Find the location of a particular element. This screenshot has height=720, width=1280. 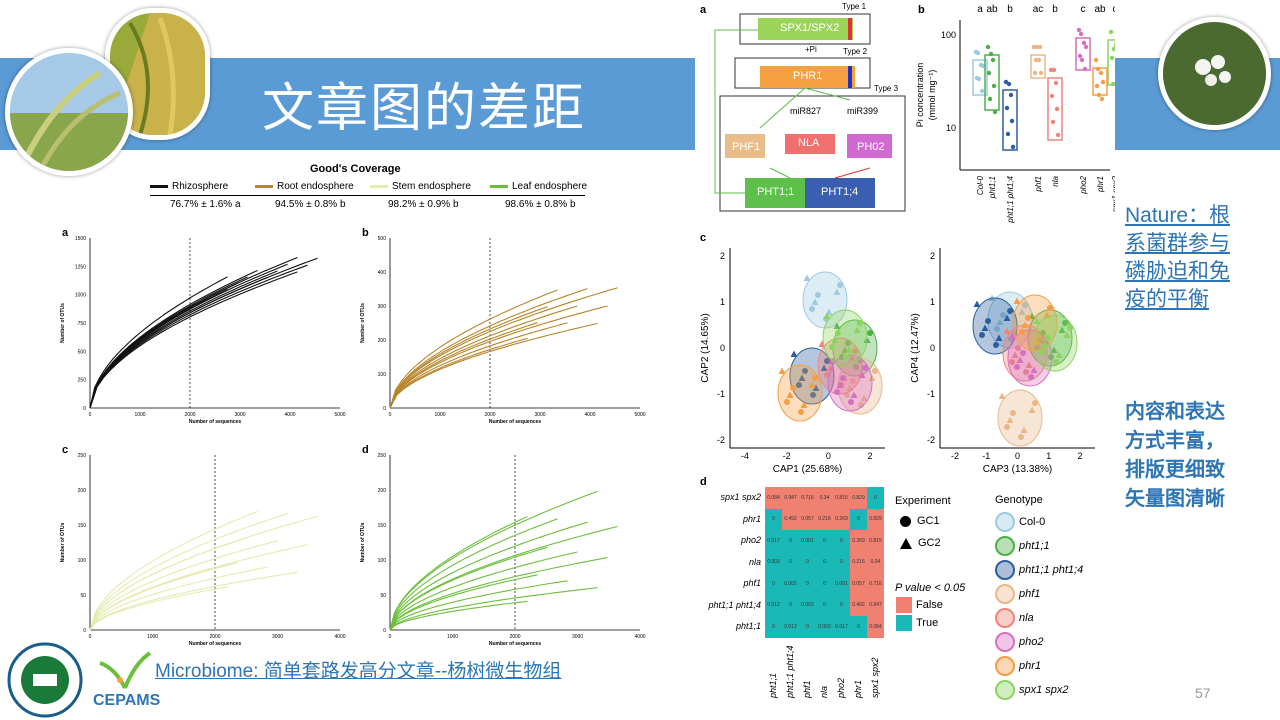

x-axis-label: Number of sequences is located at coordinates (215, 644).